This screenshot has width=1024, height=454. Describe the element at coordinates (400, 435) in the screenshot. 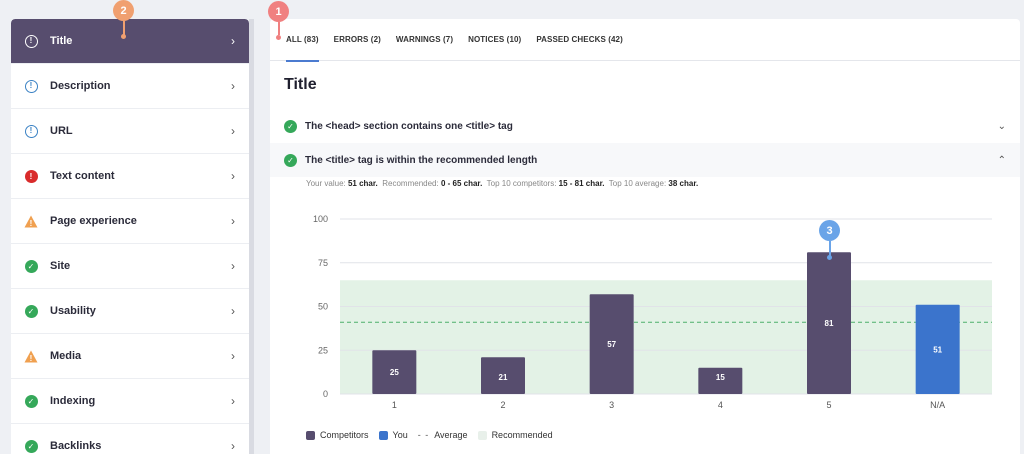

I see `legend-label: You` at that location.